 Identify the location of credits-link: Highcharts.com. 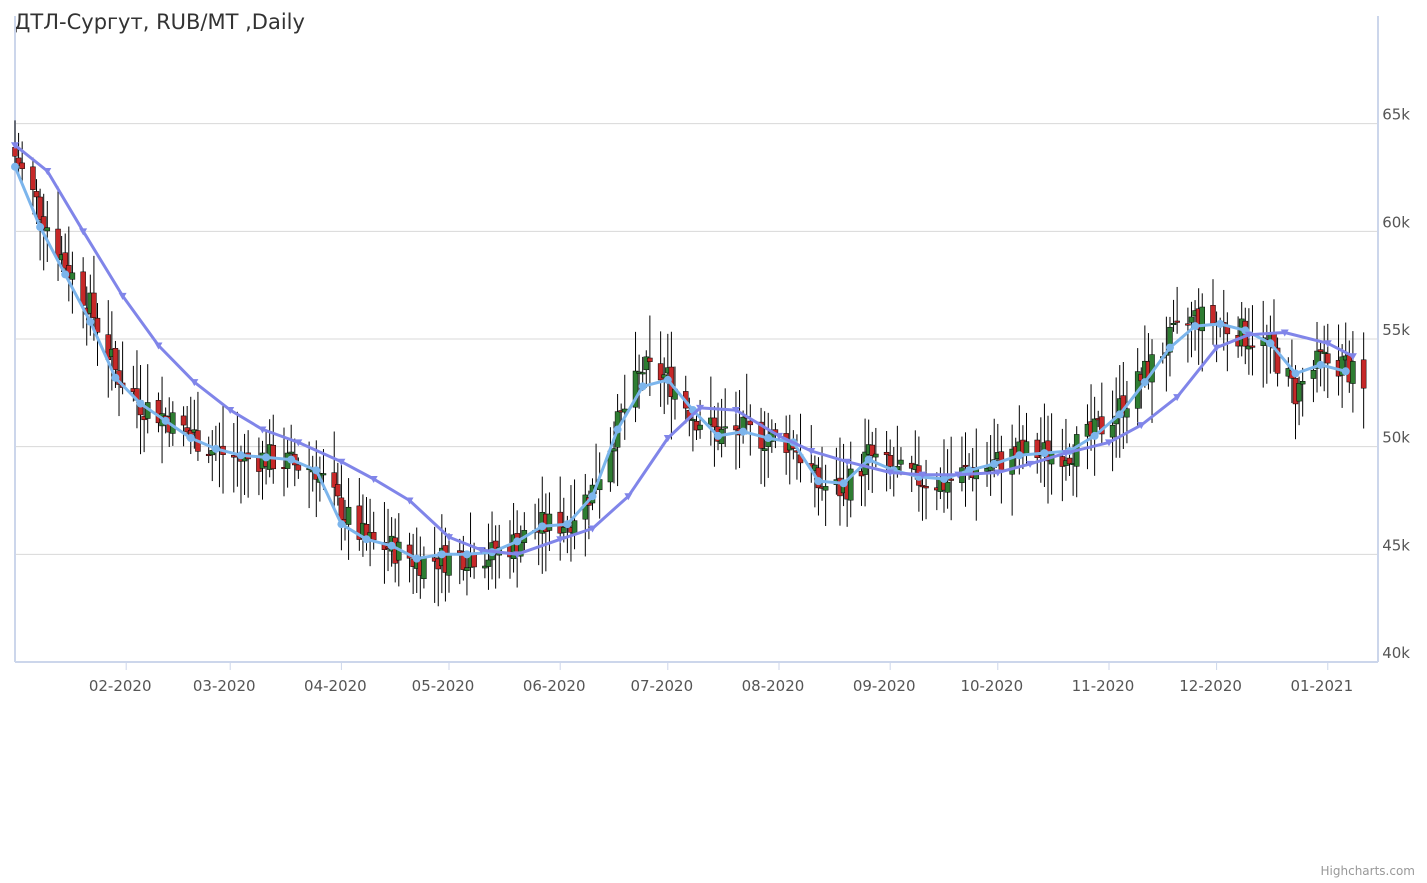
(1367, 871).